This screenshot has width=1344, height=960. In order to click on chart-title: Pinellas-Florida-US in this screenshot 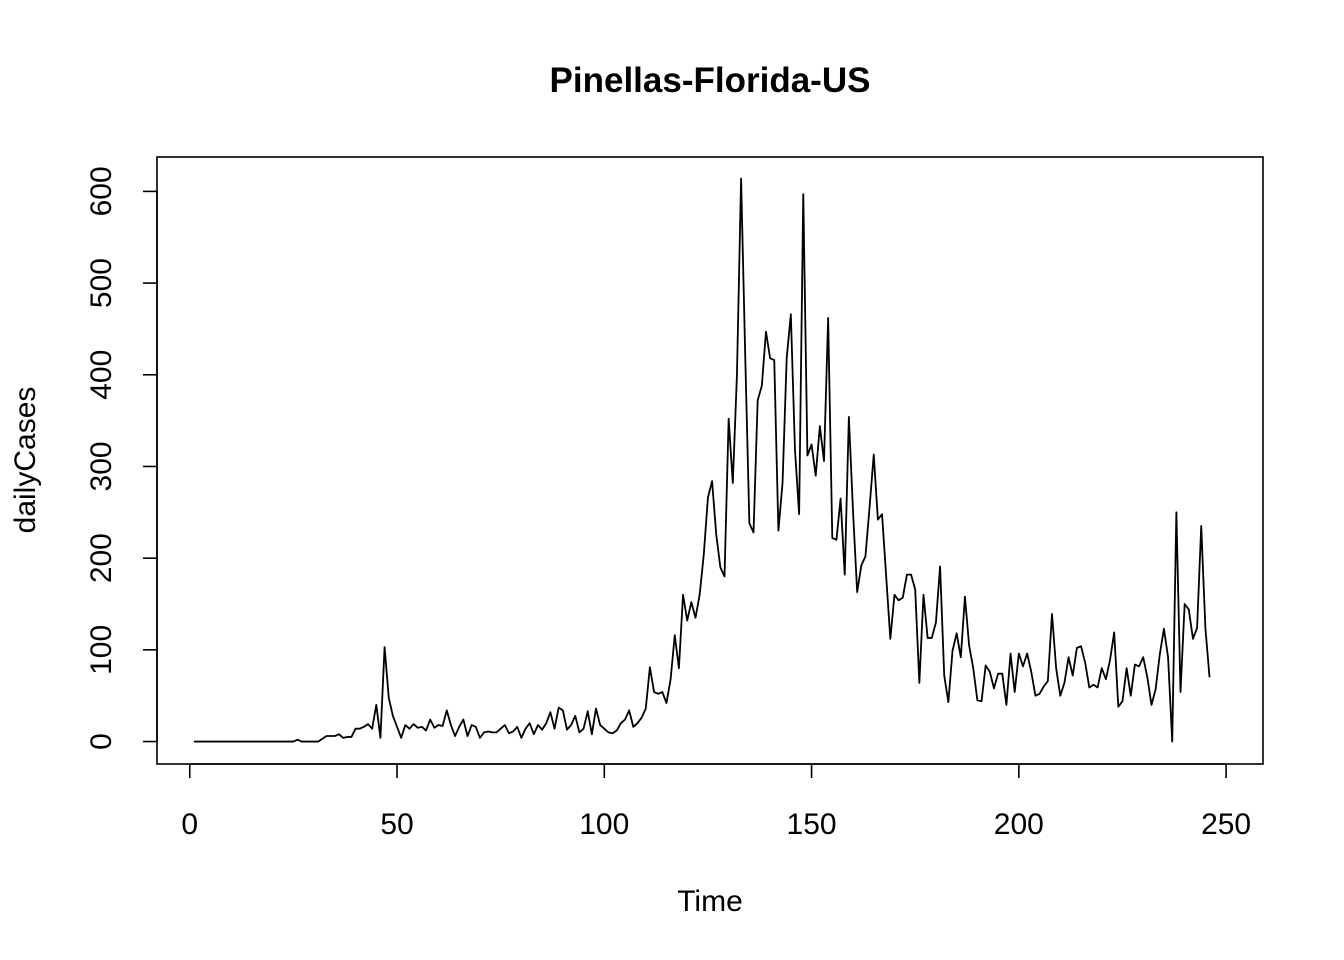, I will do `click(710, 80)`.